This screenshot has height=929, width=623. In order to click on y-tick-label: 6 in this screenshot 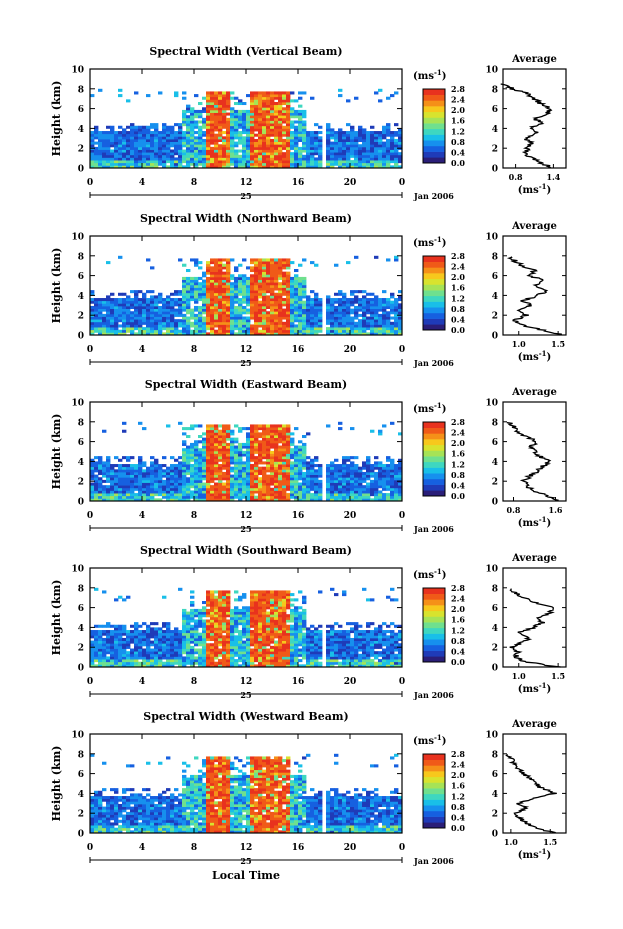, I will do `click(81, 110)`.